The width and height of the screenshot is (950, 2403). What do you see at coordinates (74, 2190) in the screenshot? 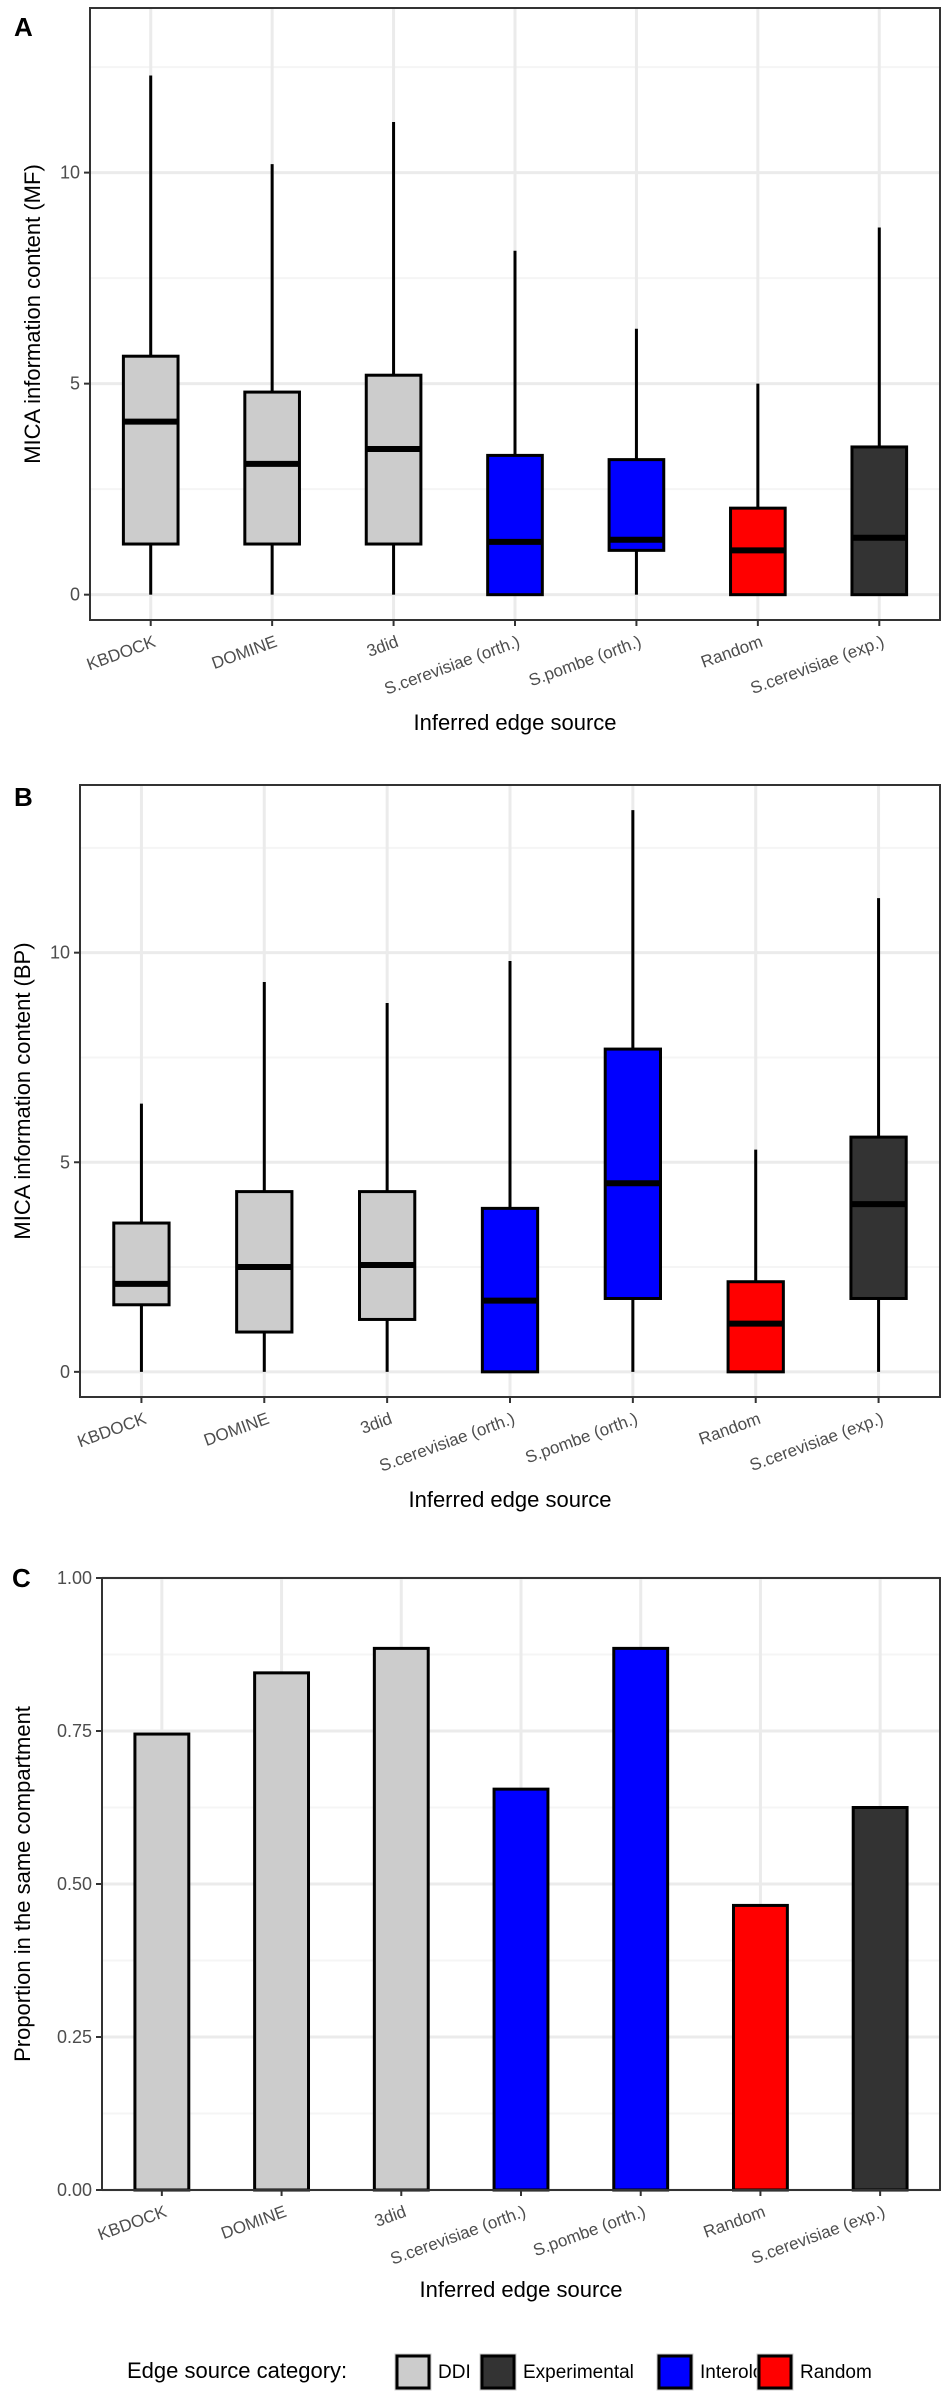
I see `y-tick-label: 0.00` at bounding box center [74, 2190].